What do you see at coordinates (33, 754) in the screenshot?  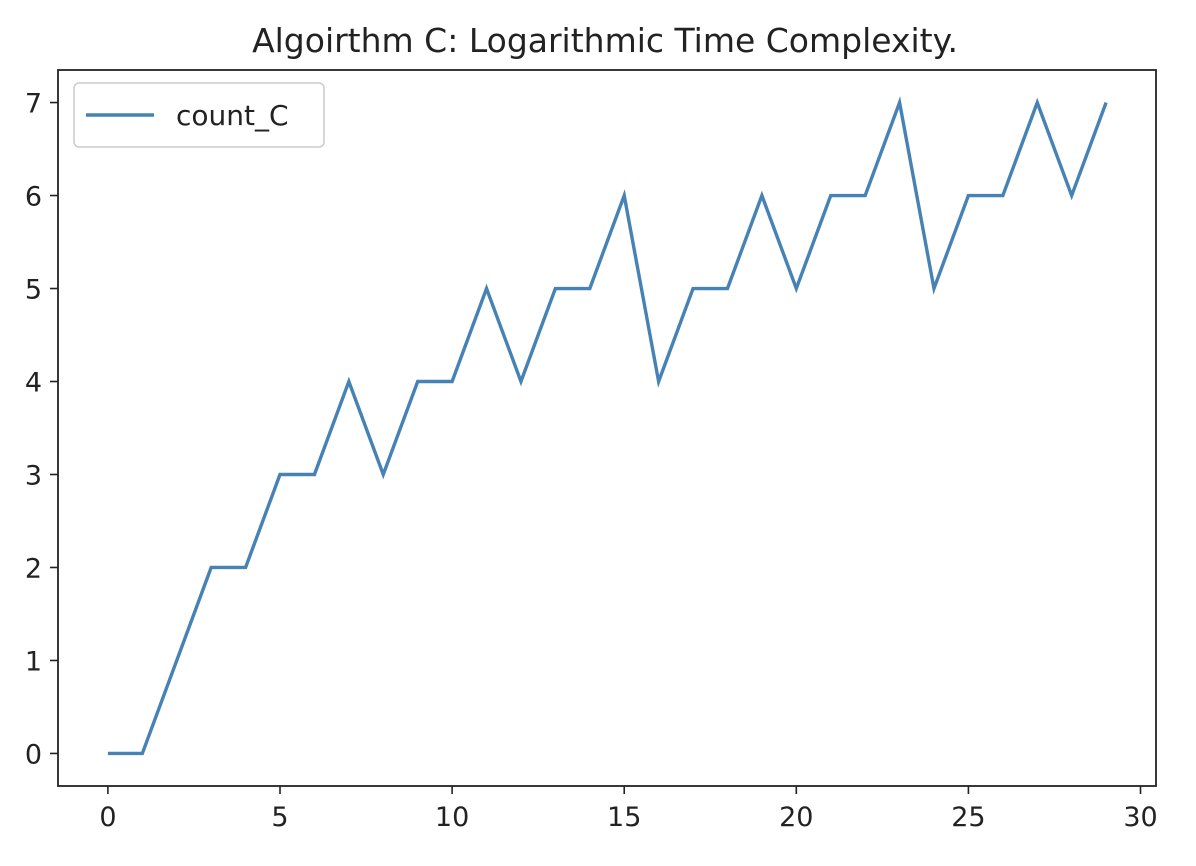 I see `y-tick-label: 0` at bounding box center [33, 754].